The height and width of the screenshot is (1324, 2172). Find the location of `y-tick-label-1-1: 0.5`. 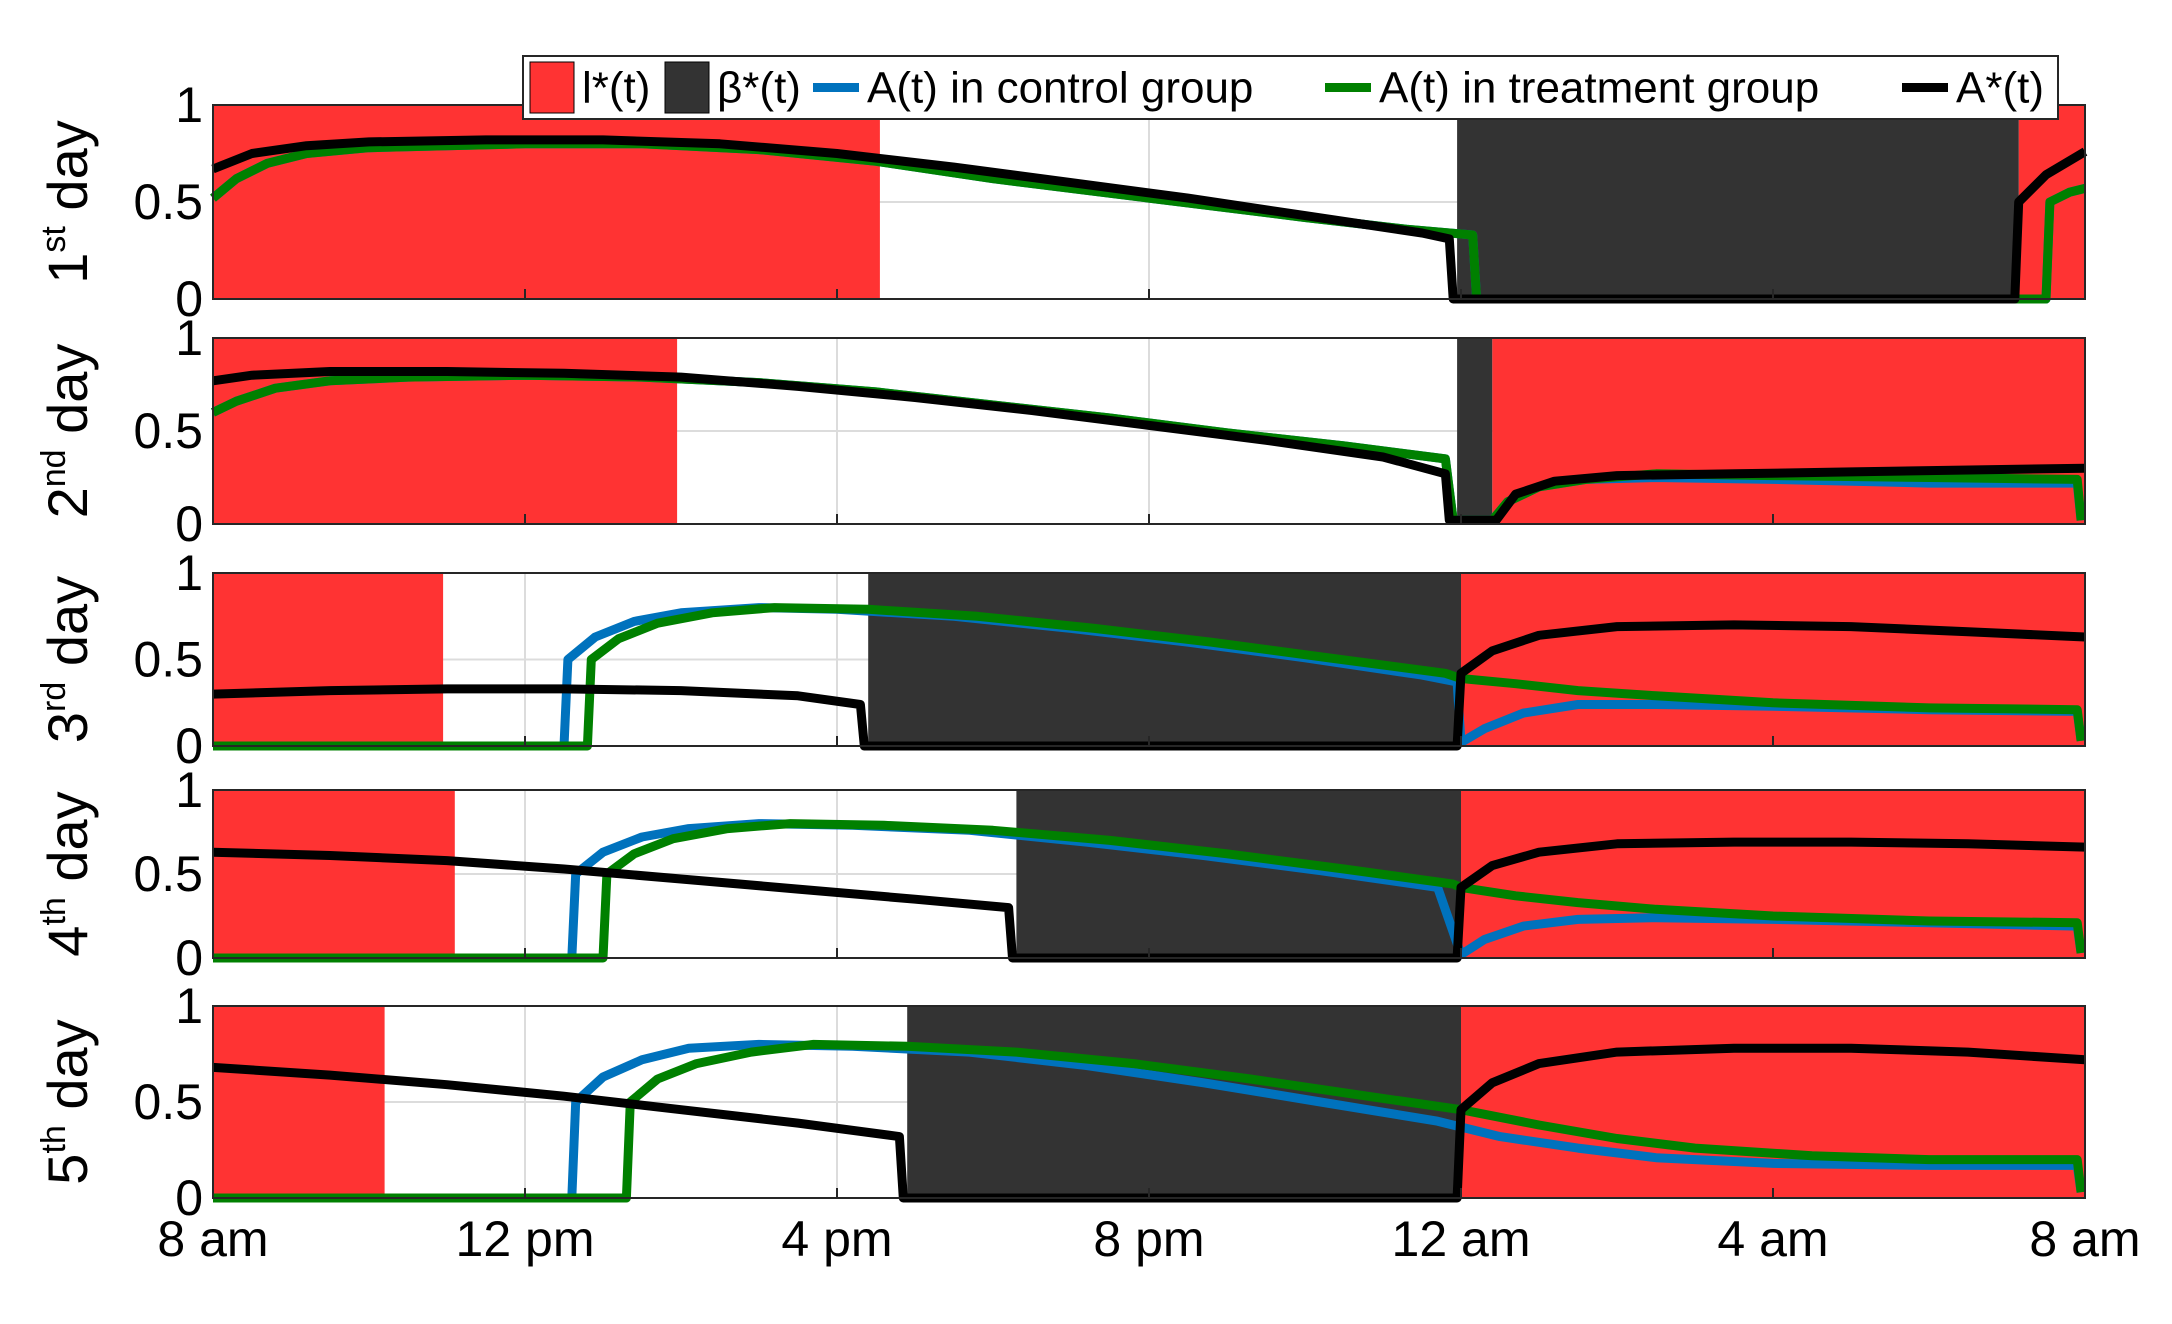

y-tick-label-1-1: 0.5 is located at coordinates (168, 202).